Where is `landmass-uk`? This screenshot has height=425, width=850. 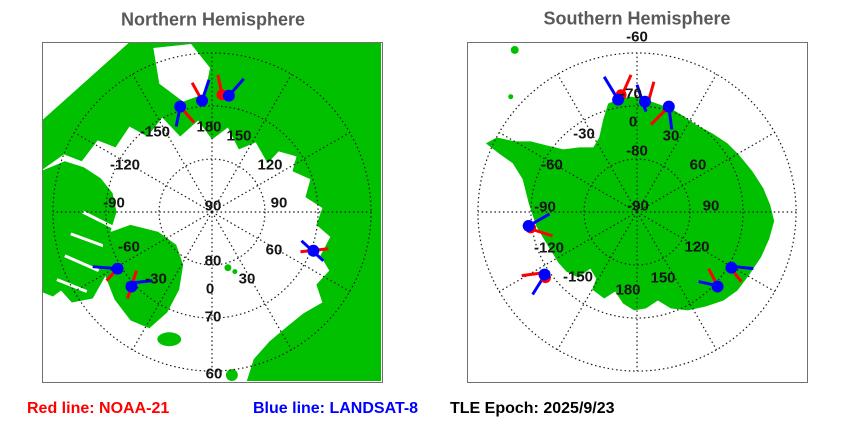 landmass-uk is located at coordinates (231, 375).